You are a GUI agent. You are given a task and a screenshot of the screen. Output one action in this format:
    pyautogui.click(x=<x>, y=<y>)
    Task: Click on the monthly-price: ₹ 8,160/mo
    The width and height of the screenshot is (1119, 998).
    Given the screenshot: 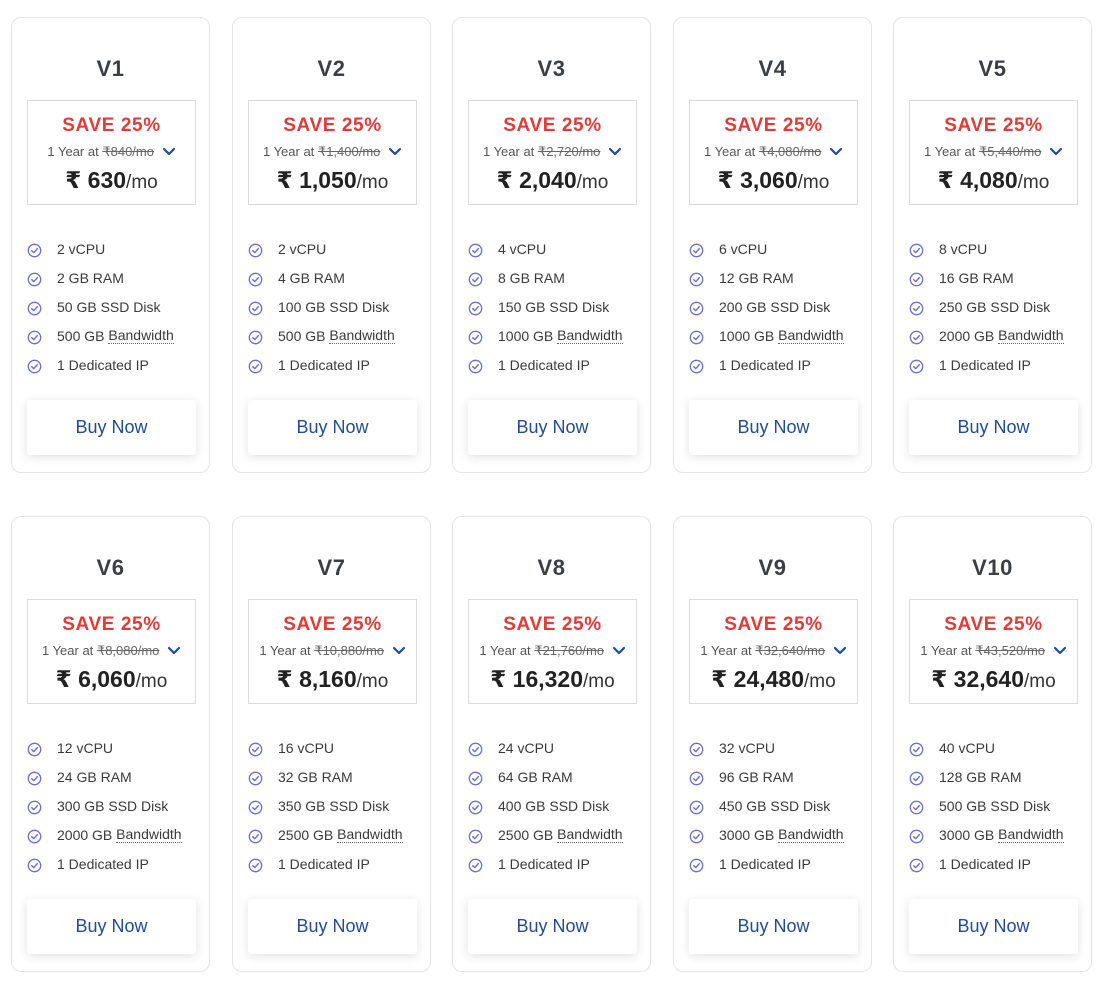 What is the action you would take?
    pyautogui.click(x=332, y=679)
    